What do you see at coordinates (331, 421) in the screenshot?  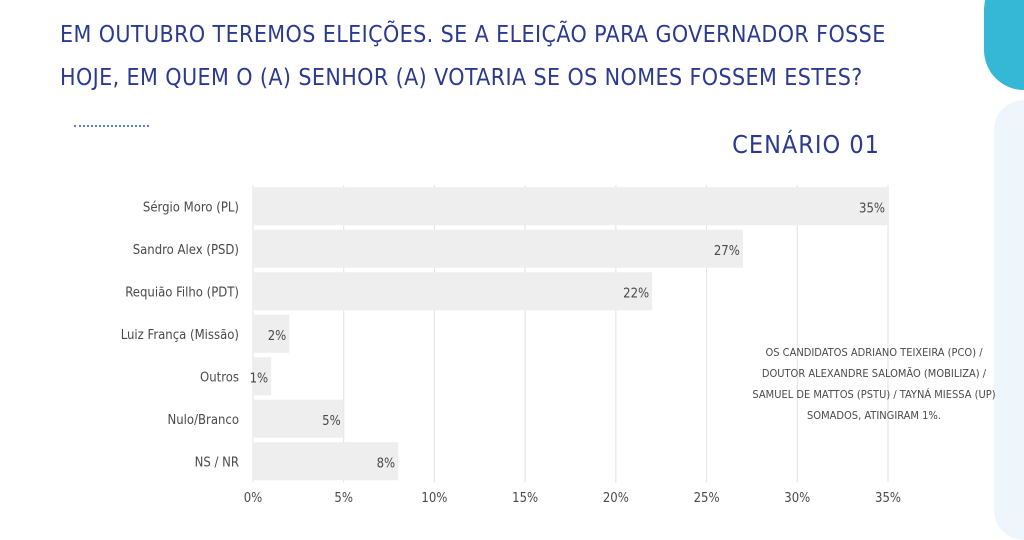 I see `value-label: 5%` at bounding box center [331, 421].